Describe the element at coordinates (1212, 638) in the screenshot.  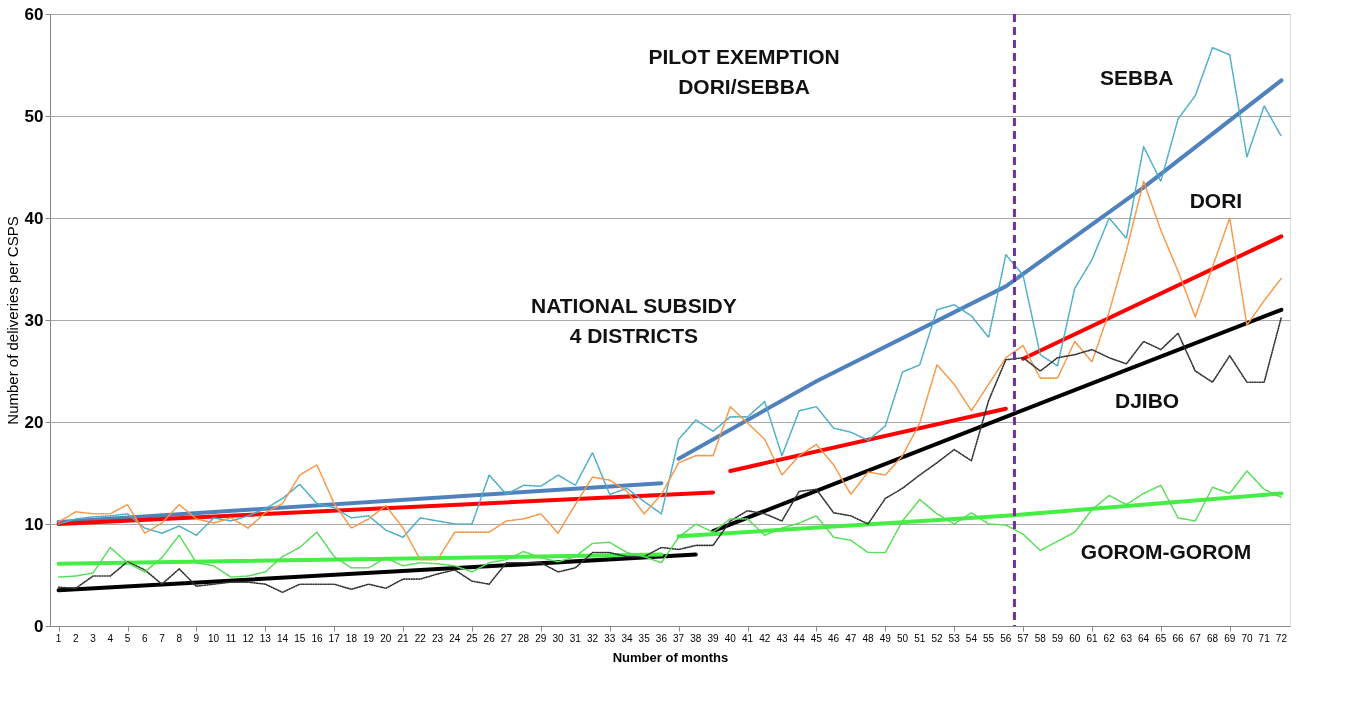
I see `x-tick-label: 68` at that location.